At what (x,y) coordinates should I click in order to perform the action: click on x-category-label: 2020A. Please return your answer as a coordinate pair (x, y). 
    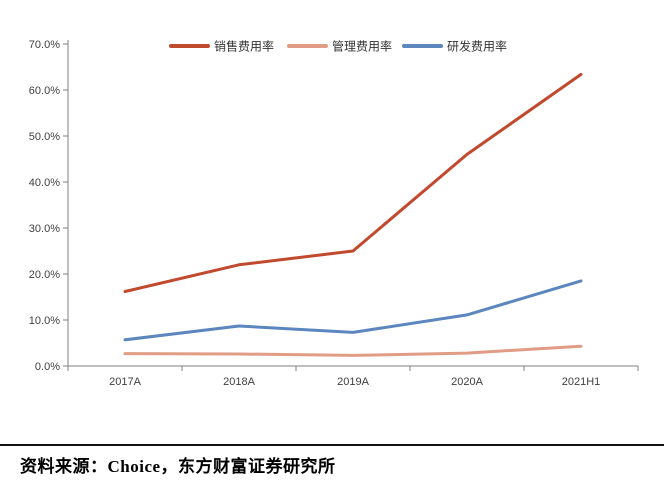
    Looking at the image, I should click on (467, 382).